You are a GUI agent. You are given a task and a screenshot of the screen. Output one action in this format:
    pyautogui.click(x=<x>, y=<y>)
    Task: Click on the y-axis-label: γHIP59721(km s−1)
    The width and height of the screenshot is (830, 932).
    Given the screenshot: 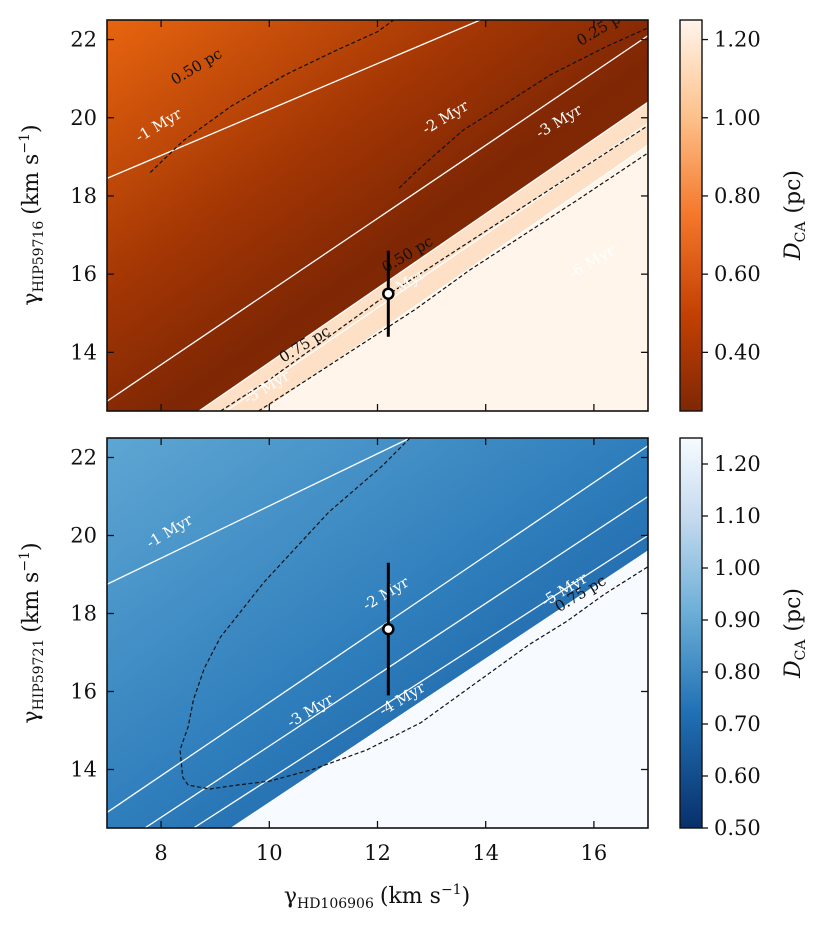 What is the action you would take?
    pyautogui.click(x=32, y=632)
    